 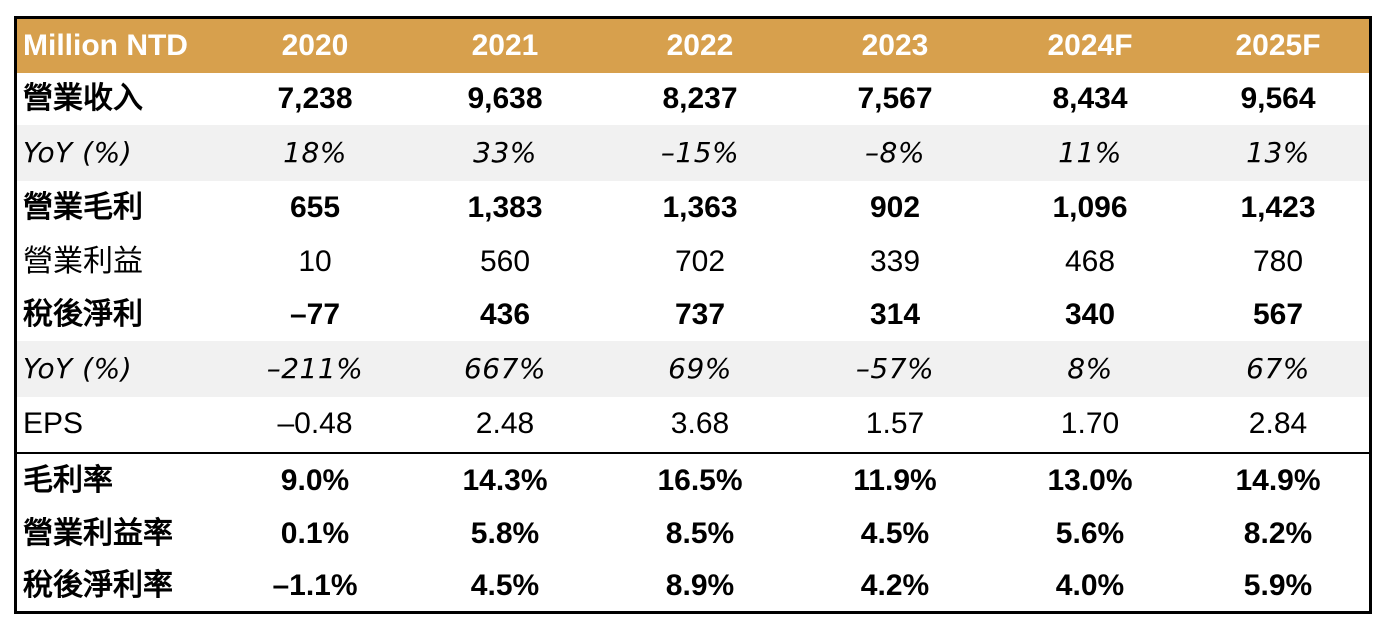 What do you see at coordinates (1278, 261) in the screenshot?
I see `table-cell: 780` at bounding box center [1278, 261].